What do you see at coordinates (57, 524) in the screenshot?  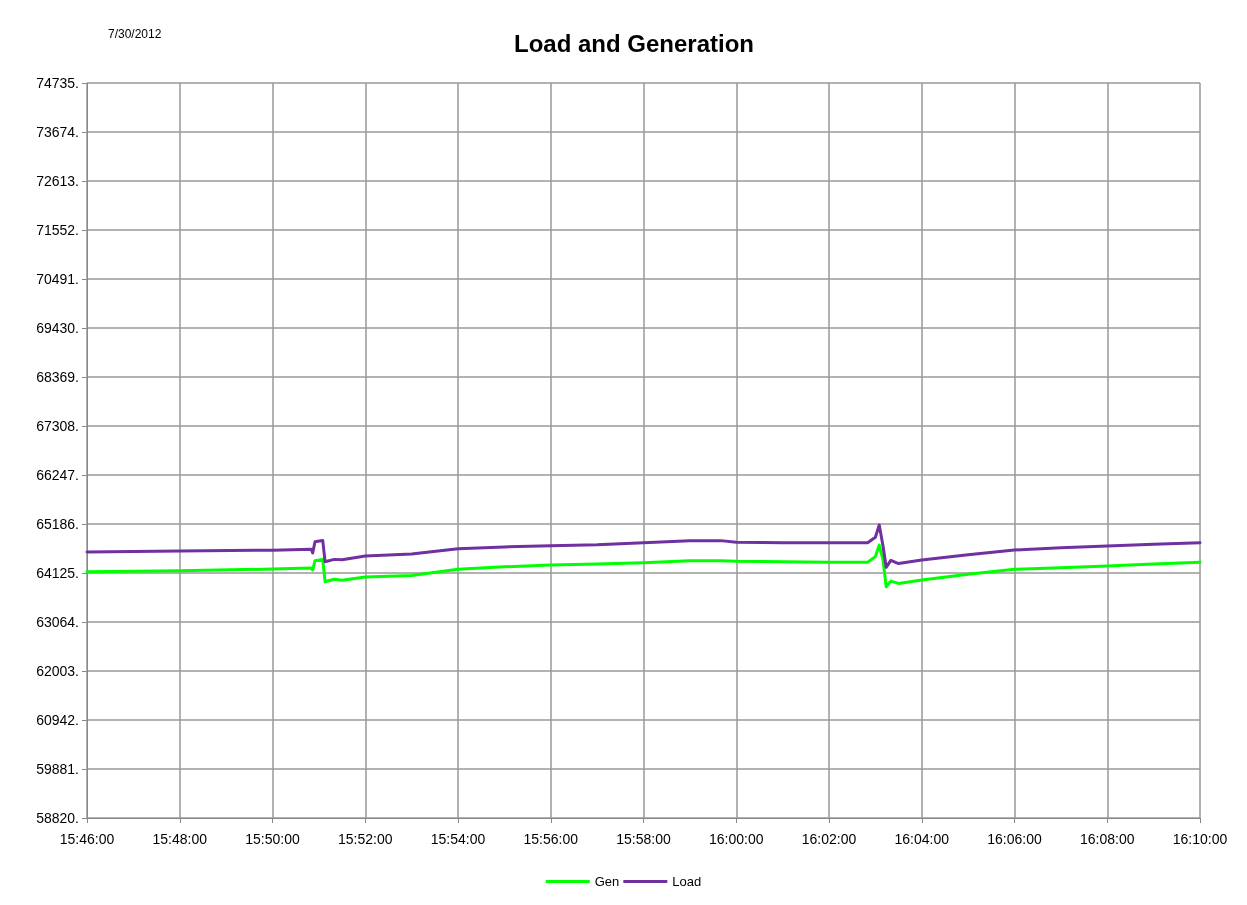 I see `y-tick-label: 65186.` at bounding box center [57, 524].